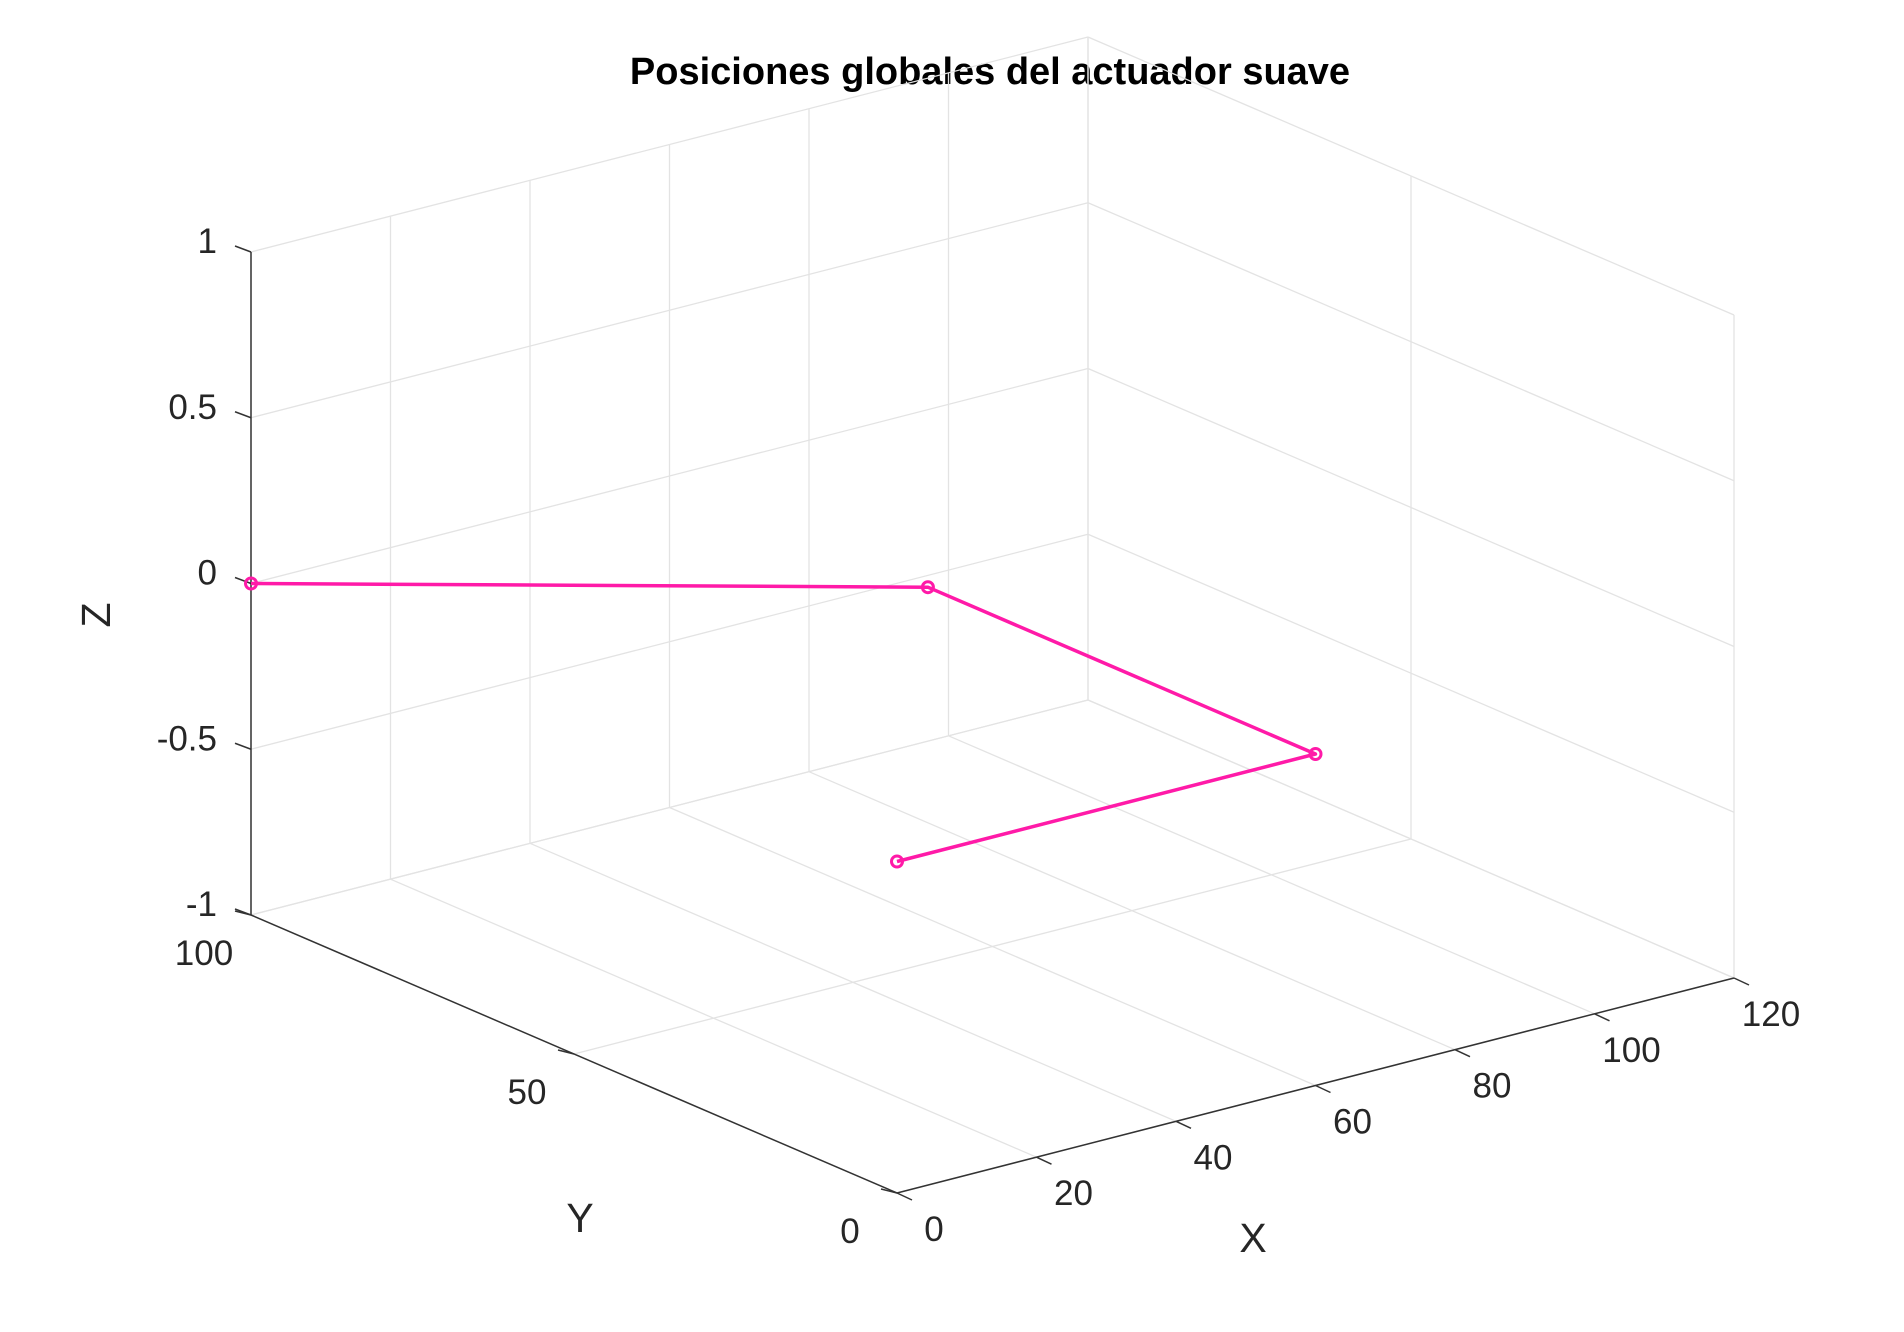  What do you see at coordinates (192, 407) in the screenshot?
I see `z-tick-label: 0.5` at bounding box center [192, 407].